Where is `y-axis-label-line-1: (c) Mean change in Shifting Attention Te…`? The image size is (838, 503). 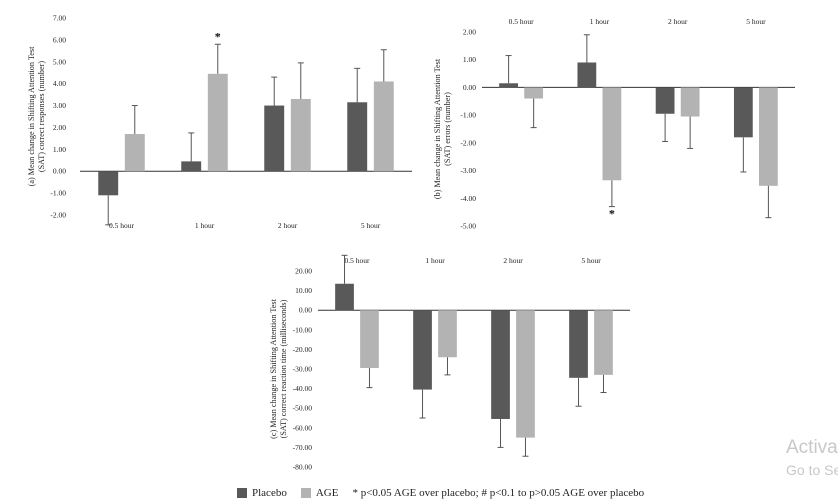 y-axis-label-line-1: (c) Mean change in Shifting Attention Te… is located at coordinates (273, 368).